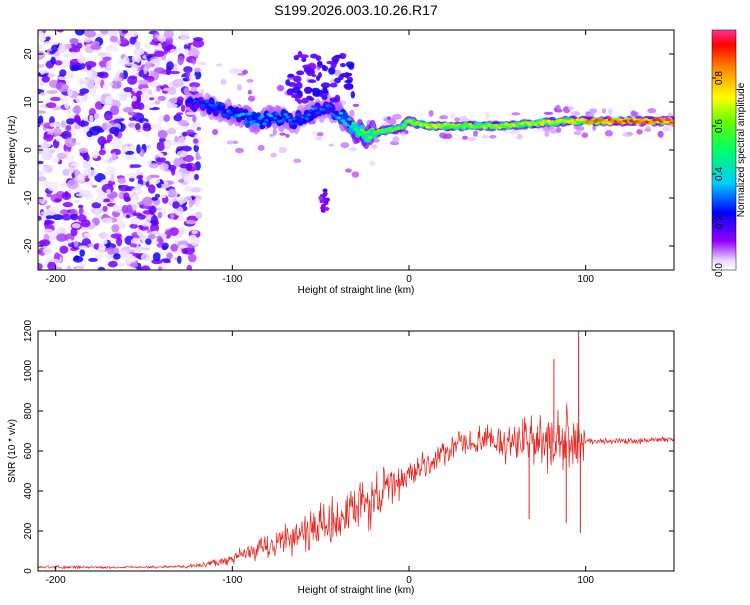  What do you see at coordinates (741, 149) in the screenshot?
I see `colorbar-label: Normalized spectral amplitude` at bounding box center [741, 149].